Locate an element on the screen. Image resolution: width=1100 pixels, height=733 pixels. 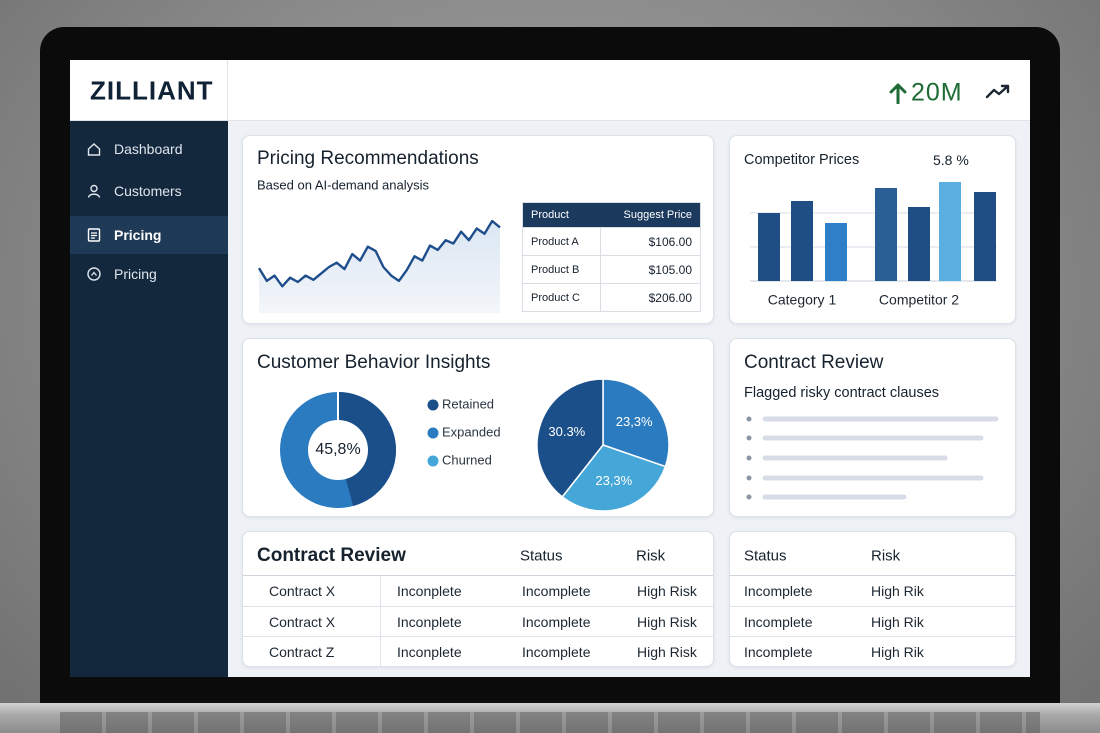
card-title: Competitor Prices is located at coordinates (802, 160).